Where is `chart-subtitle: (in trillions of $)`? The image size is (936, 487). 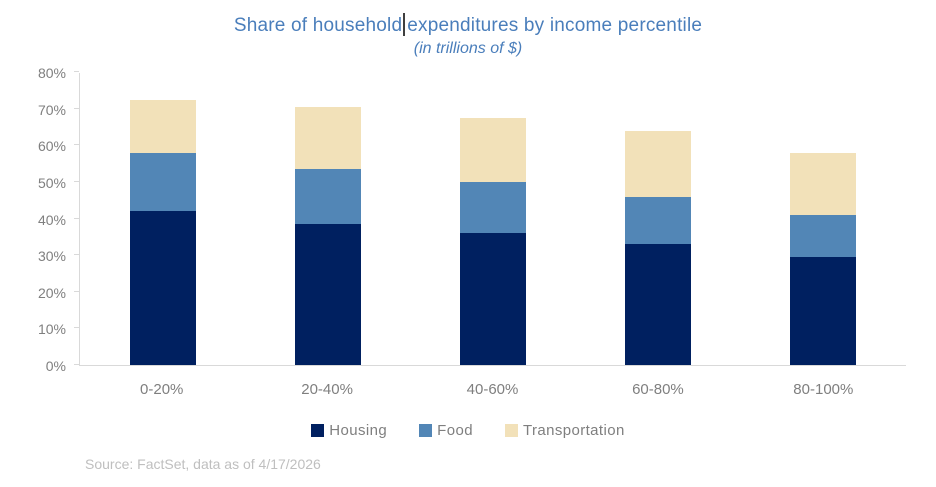 chart-subtitle: (in trillions of $) is located at coordinates (468, 48).